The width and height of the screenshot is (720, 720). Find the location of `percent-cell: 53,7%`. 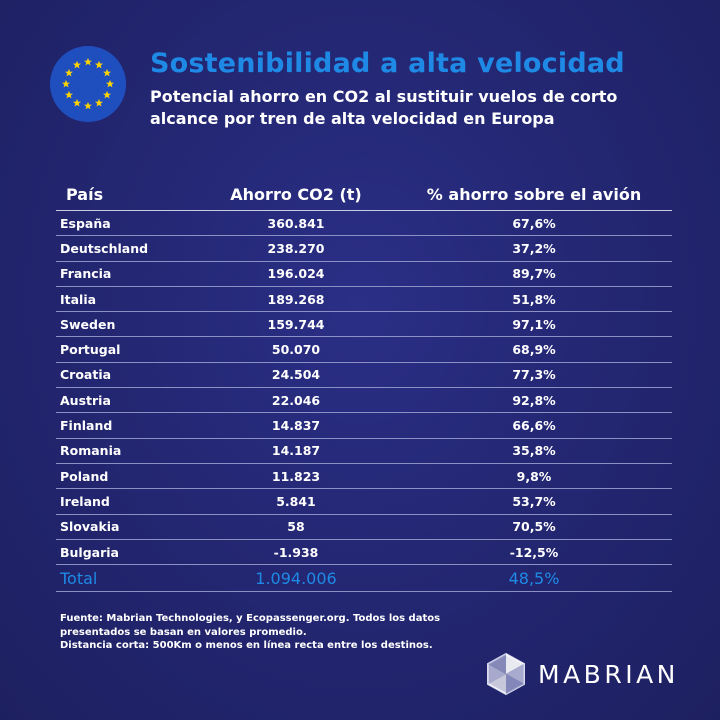

percent-cell: 53,7% is located at coordinates (534, 501).